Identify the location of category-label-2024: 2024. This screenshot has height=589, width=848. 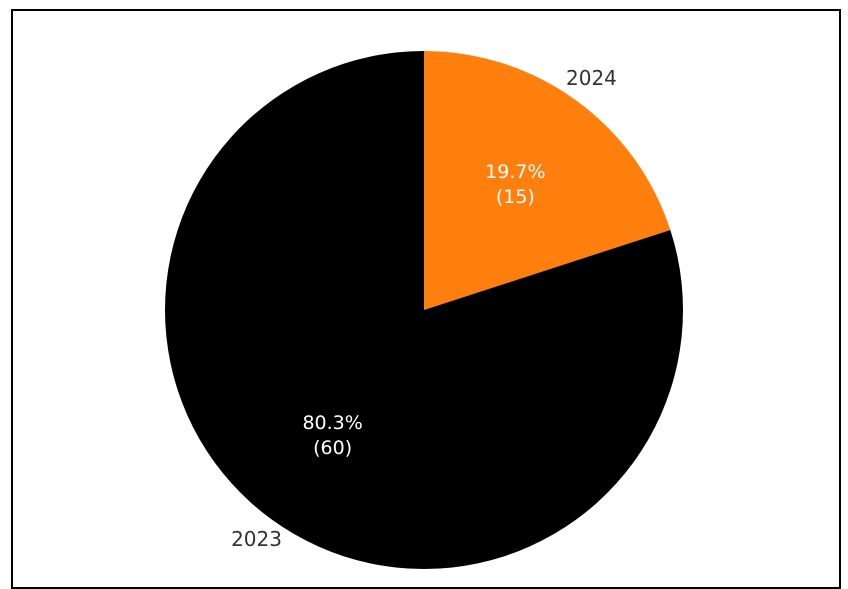
(591, 78).